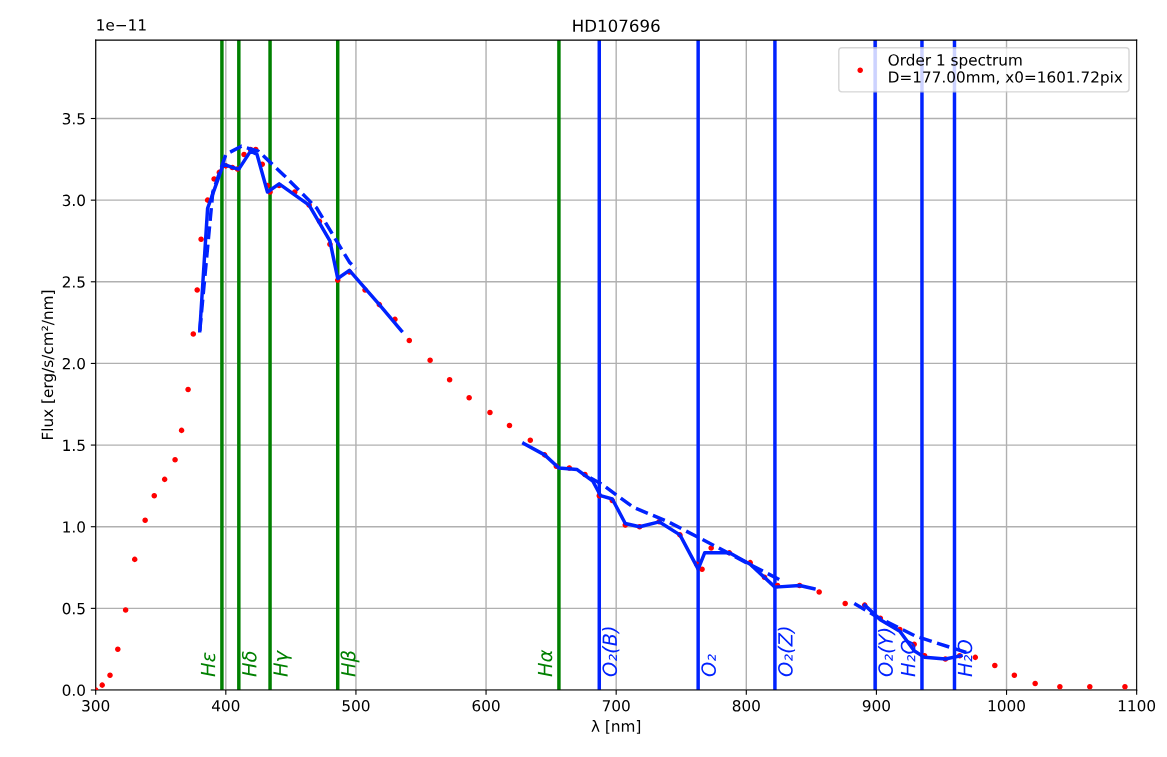 Image resolution: width=1167 pixels, height=757 pixels. What do you see at coordinates (282, 663) in the screenshot?
I see `ref-line-label: Hγ` at bounding box center [282, 663].